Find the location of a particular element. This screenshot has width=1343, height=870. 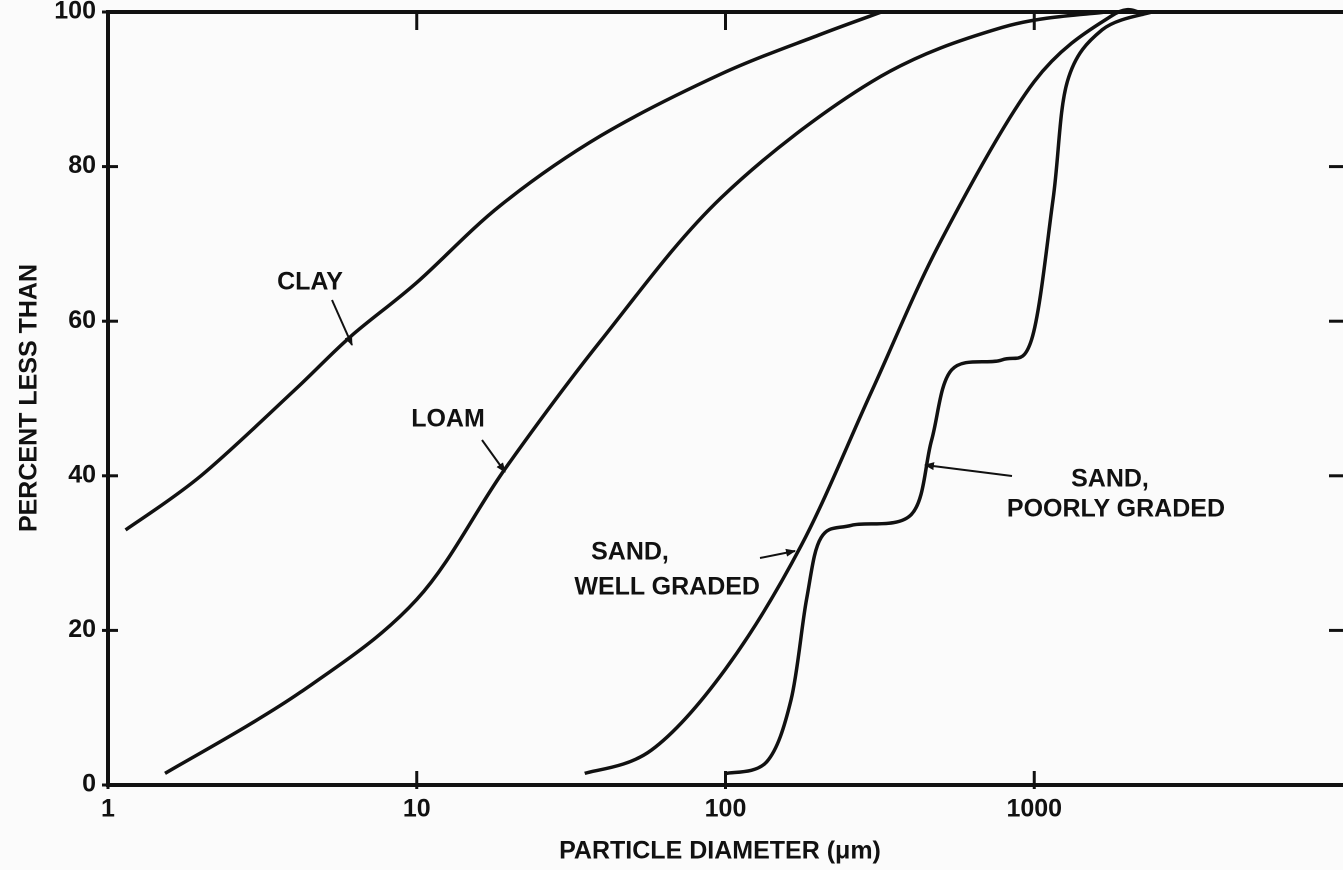

annotation: POORLY GRADED is located at coordinates (1116, 509).